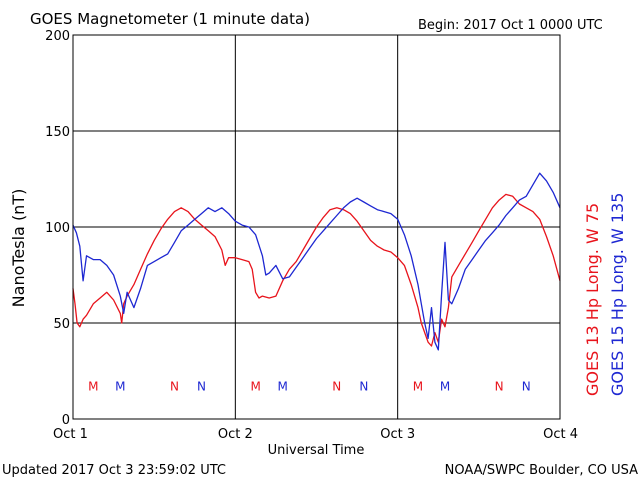 Image resolution: width=640 pixels, height=480 pixels. Describe the element at coordinates (170, 19) in the screenshot. I see `chart-title: GOES Magnetometer (1 minute data)` at that location.